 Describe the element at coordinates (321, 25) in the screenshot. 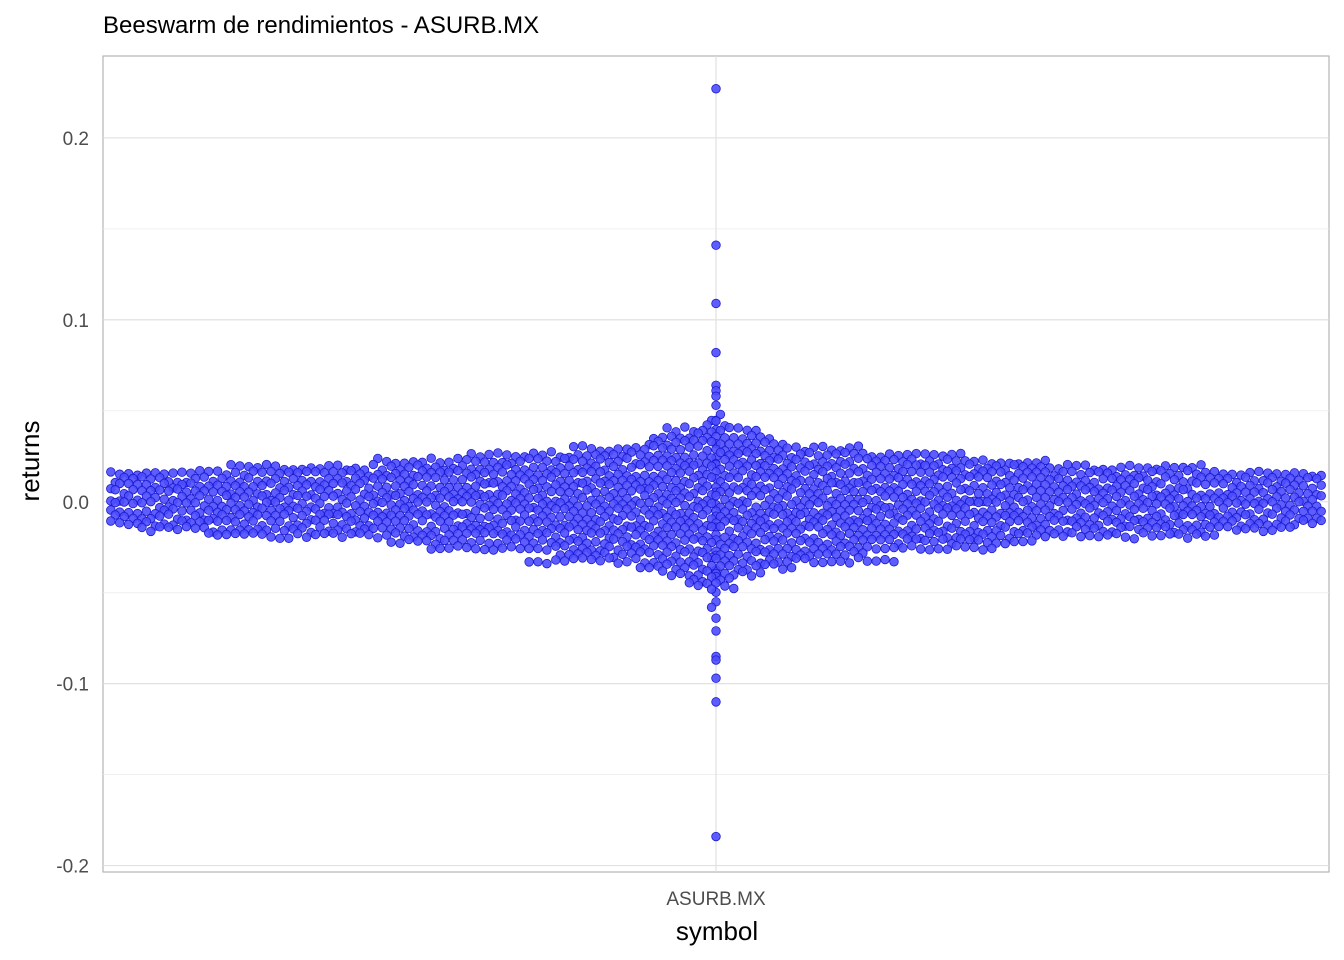

I see `chart-title: Beeswarm de rendimientos - ASURB.MX` at that location.